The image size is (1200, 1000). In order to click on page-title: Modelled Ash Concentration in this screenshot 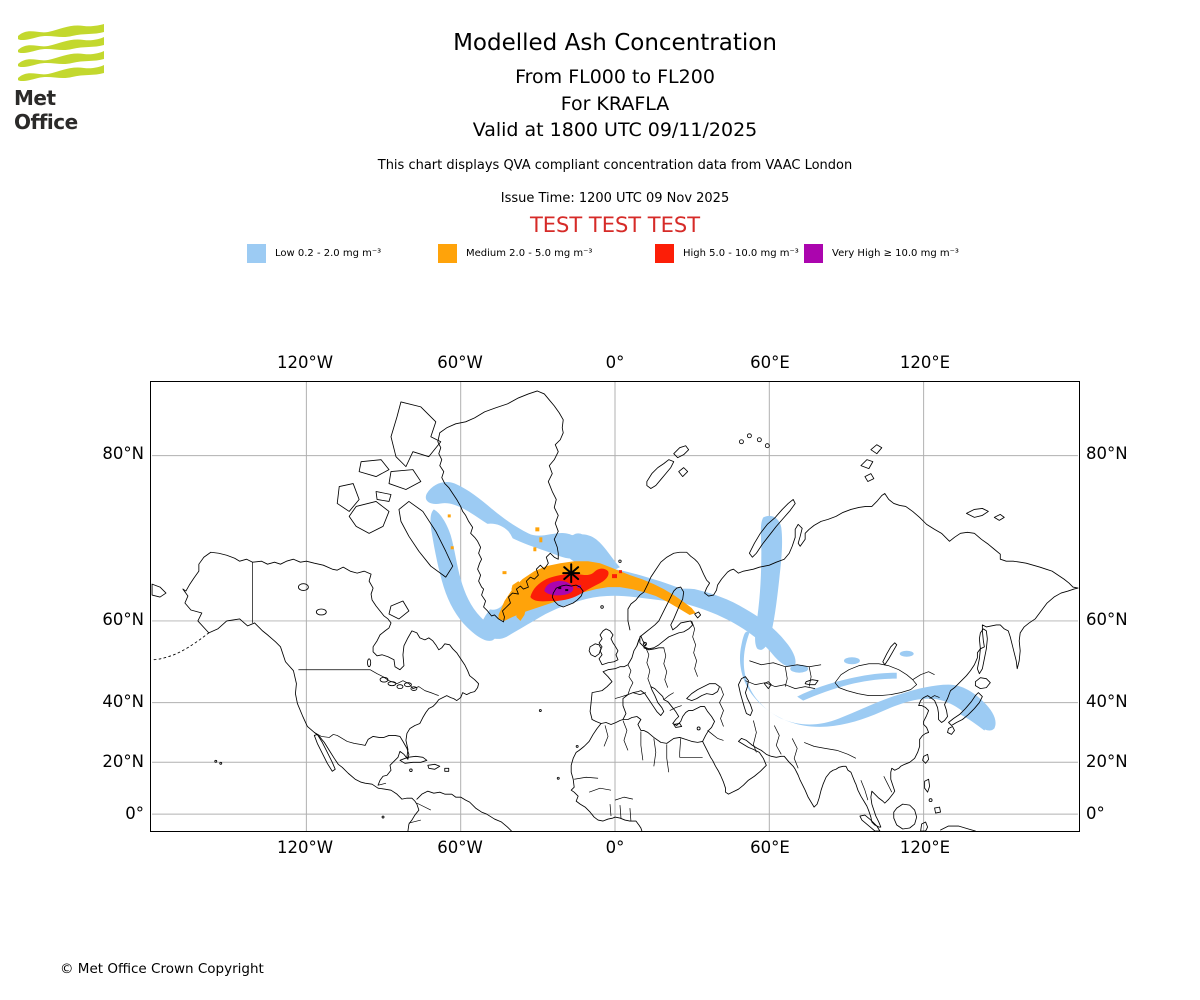, I will do `click(615, 43)`.